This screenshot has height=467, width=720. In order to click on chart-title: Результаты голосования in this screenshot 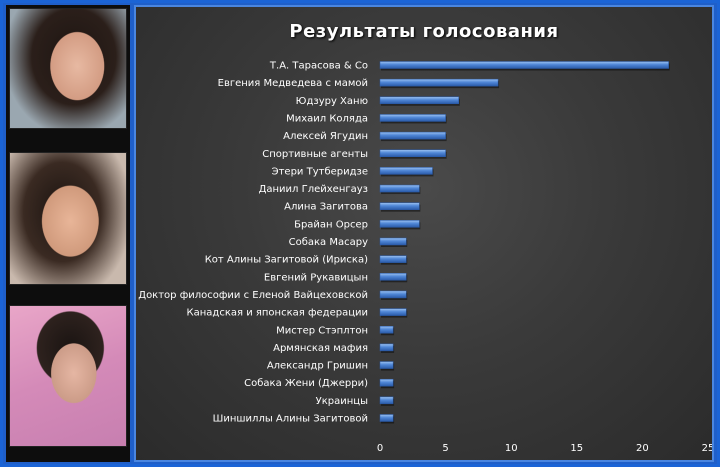, I will do `click(424, 31)`.